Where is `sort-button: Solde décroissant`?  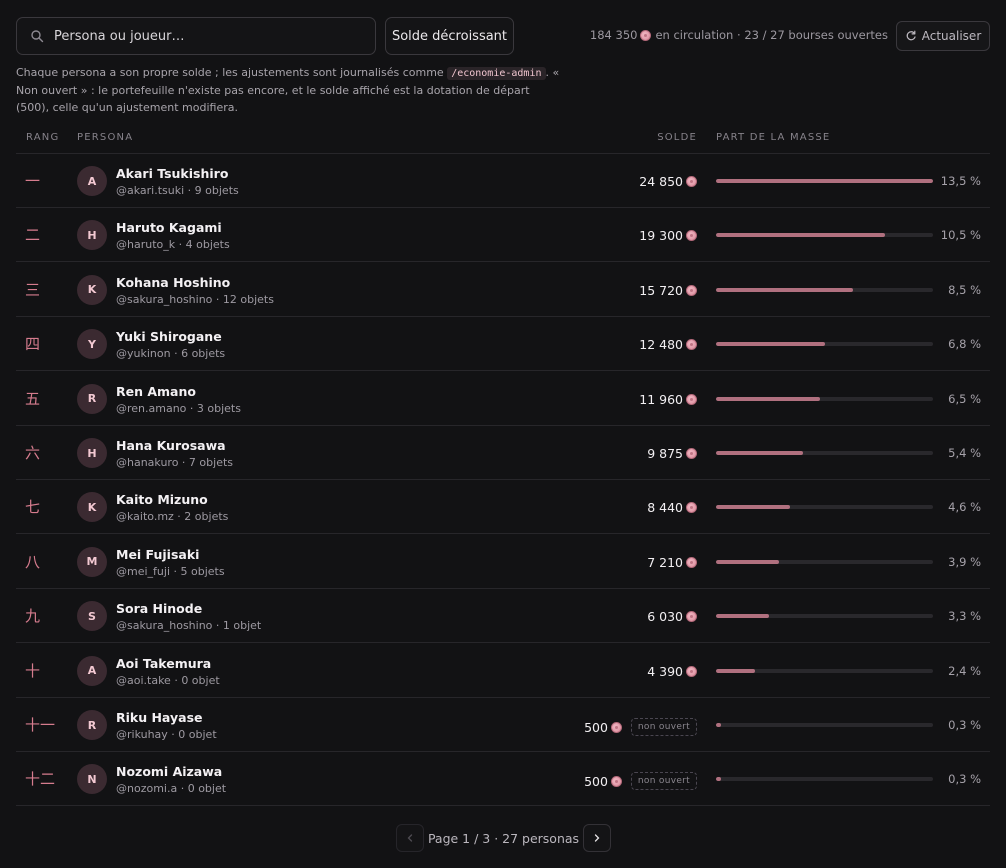
sort-button: Solde décroissant is located at coordinates (449, 36).